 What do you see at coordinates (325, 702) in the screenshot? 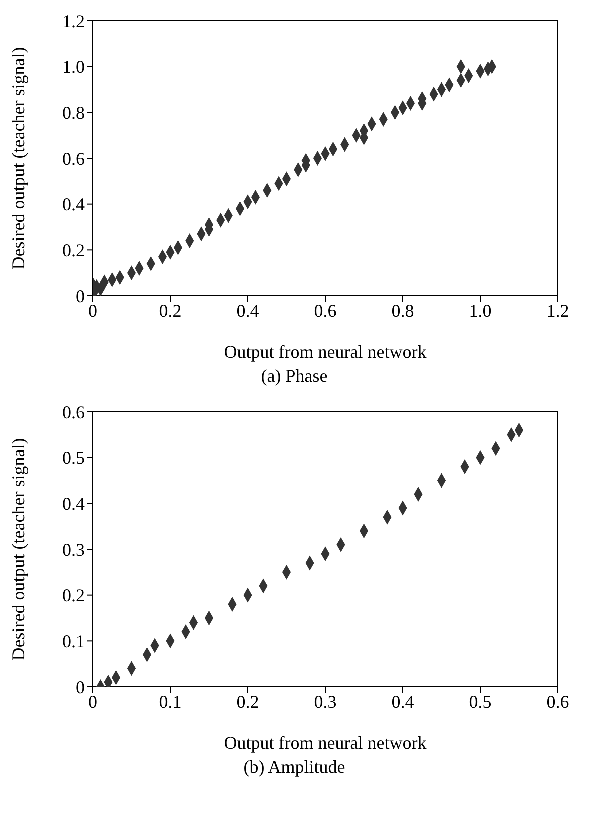
I see `x-tick-label: 0.3` at bounding box center [325, 702].